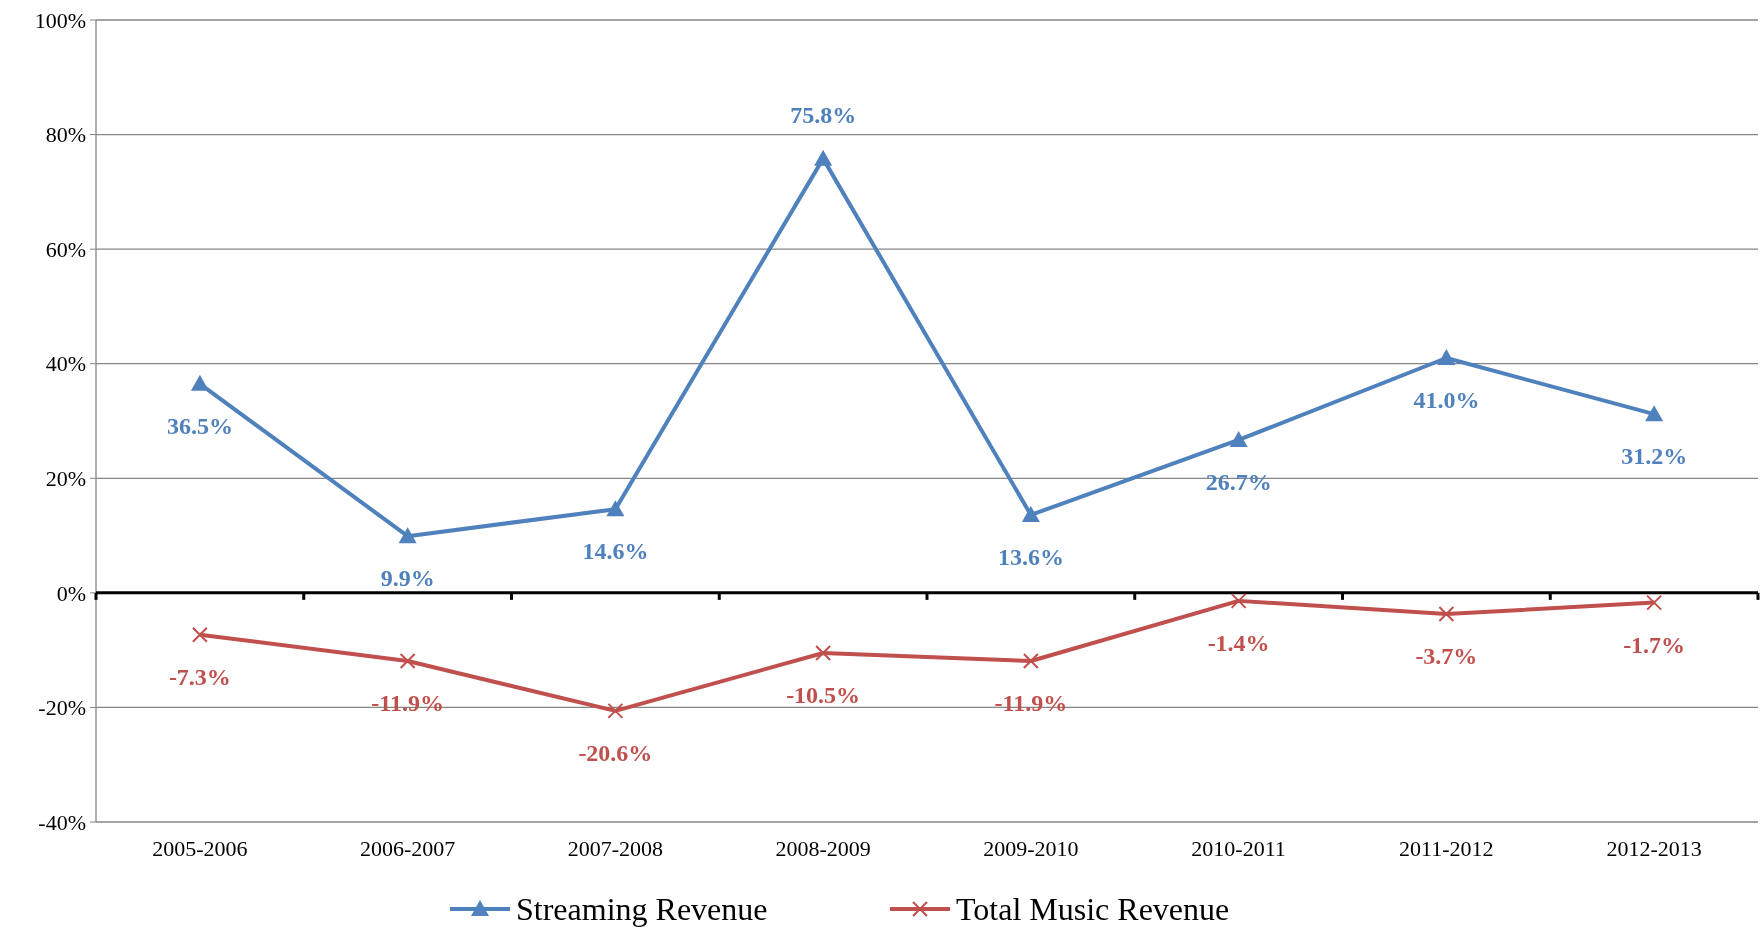 This screenshot has width=1760, height=927. I want to click on x-tick-label: 2006-2007, so click(407, 848).